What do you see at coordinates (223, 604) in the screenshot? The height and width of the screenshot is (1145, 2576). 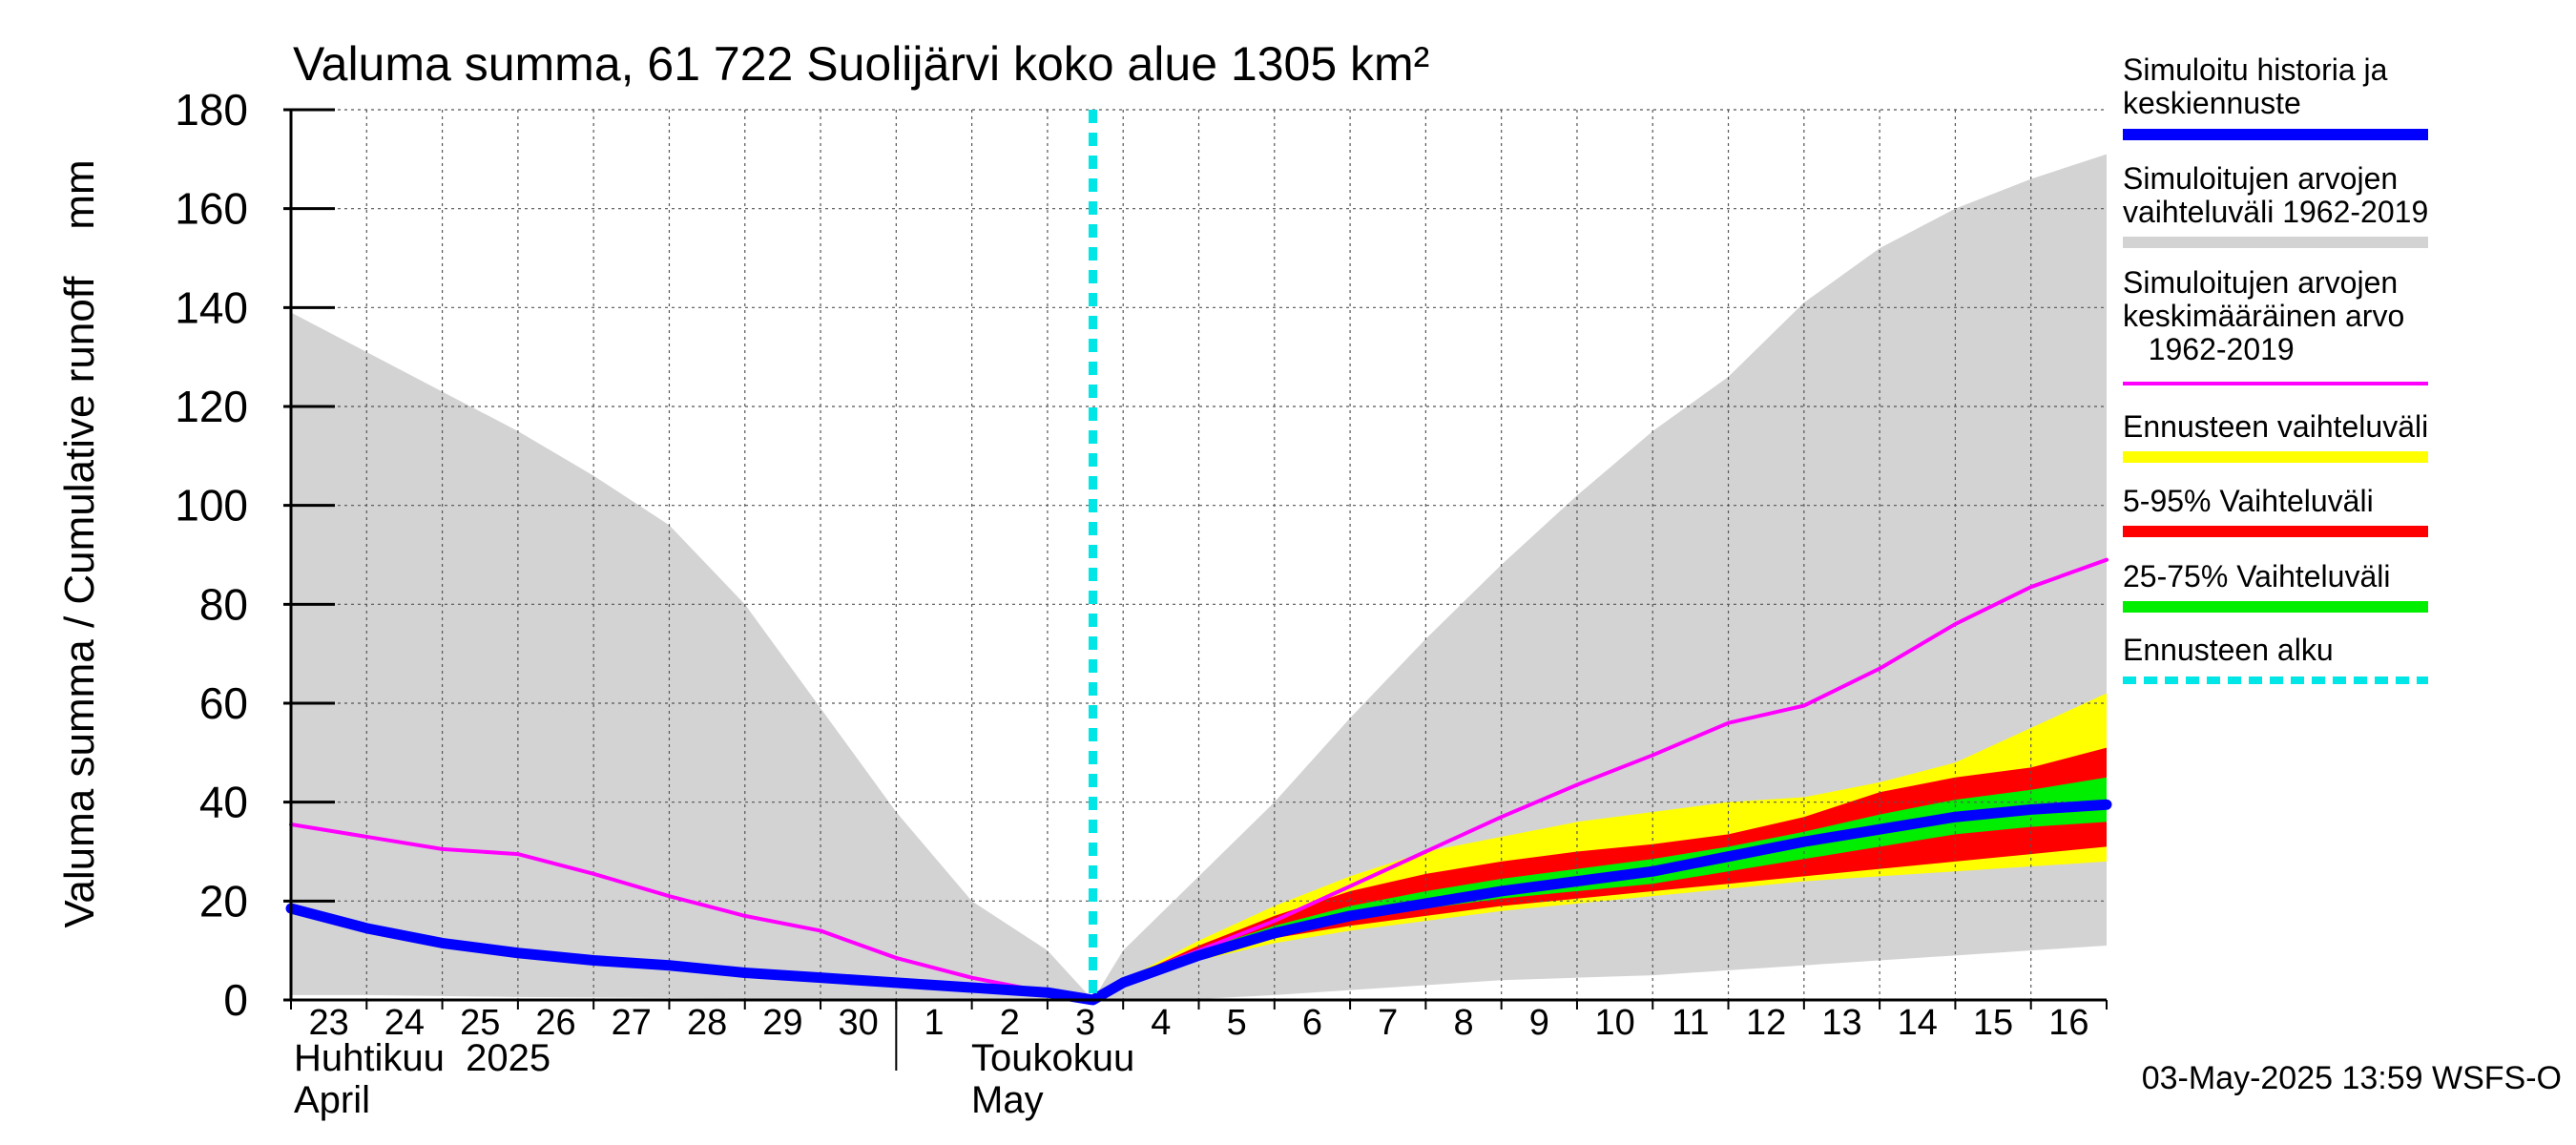 I see `y-tick-label: 80` at bounding box center [223, 604].